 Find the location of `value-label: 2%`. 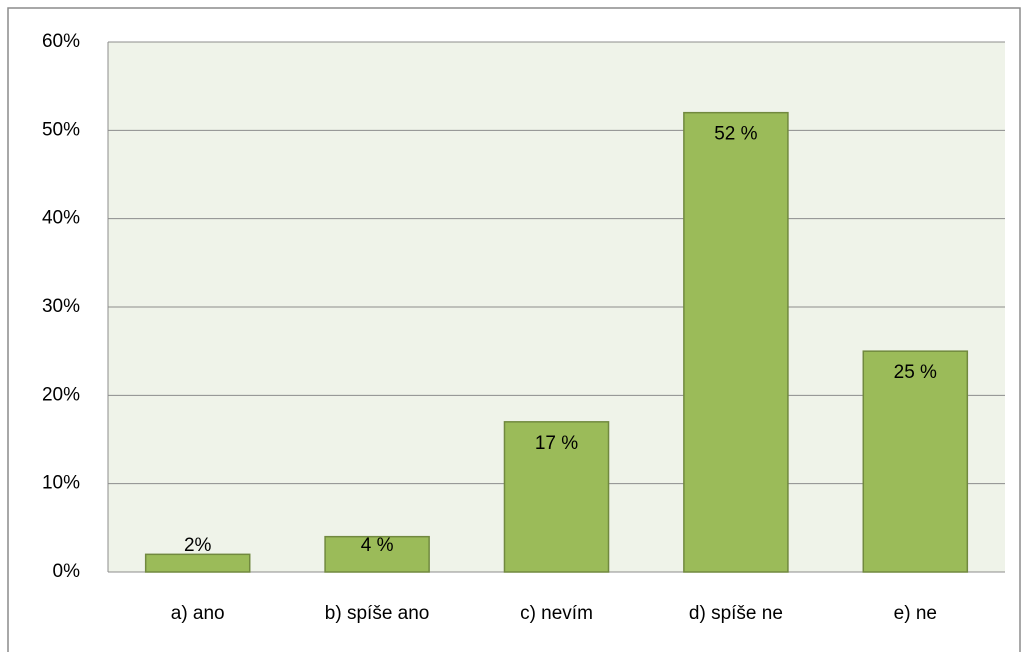

value-label: 2% is located at coordinates (198, 545).